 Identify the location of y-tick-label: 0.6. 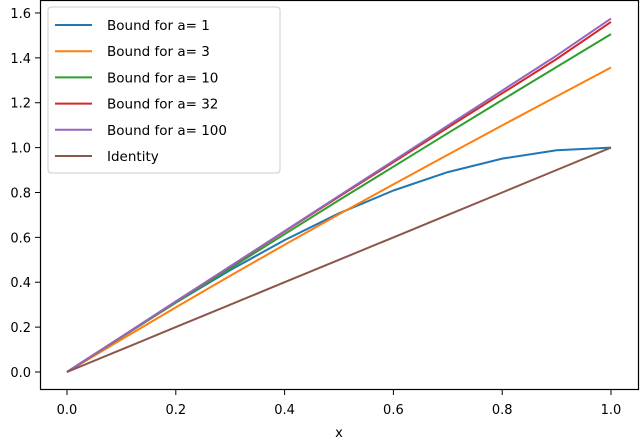
(20, 238).